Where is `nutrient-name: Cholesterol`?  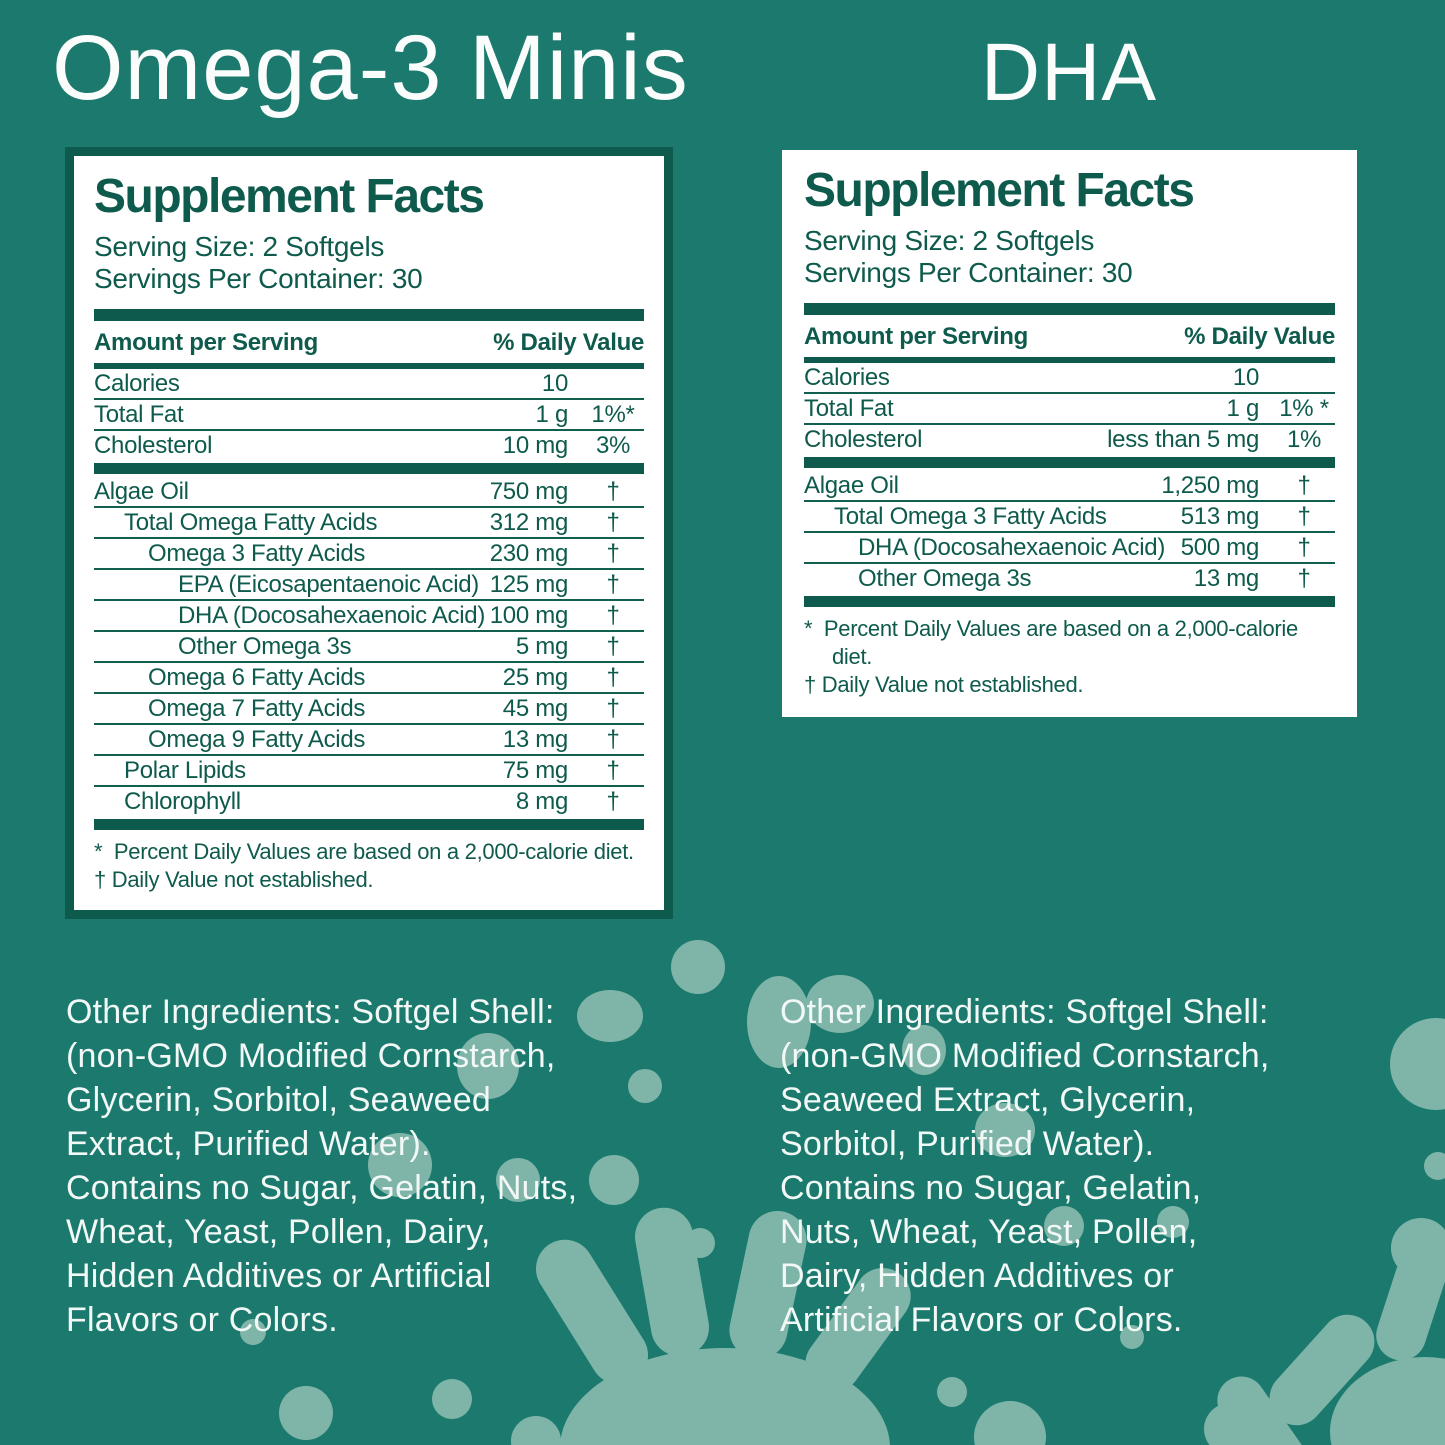 nutrient-name: Cholesterol is located at coordinates (863, 439).